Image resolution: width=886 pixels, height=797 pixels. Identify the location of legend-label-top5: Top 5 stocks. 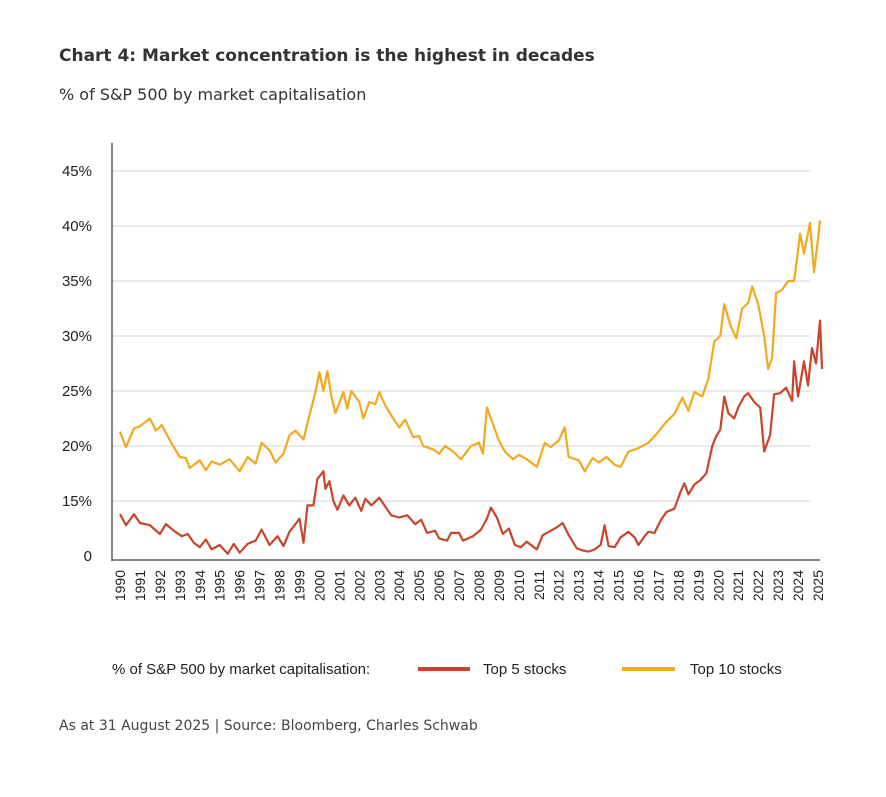
(524, 669).